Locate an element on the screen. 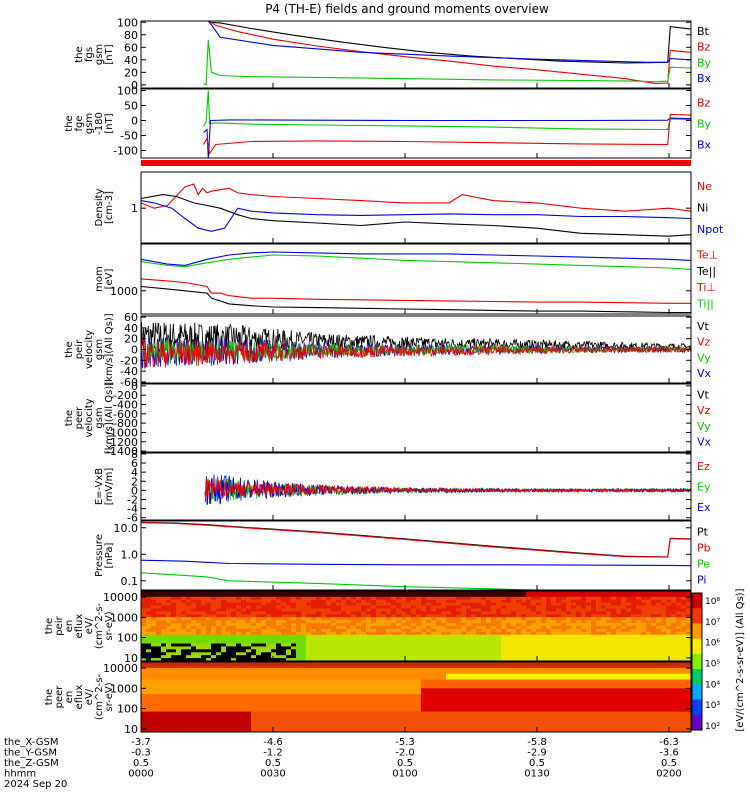 This screenshot has height=800, width=750. colorbar-tick-label: 10² is located at coordinates (712, 727).